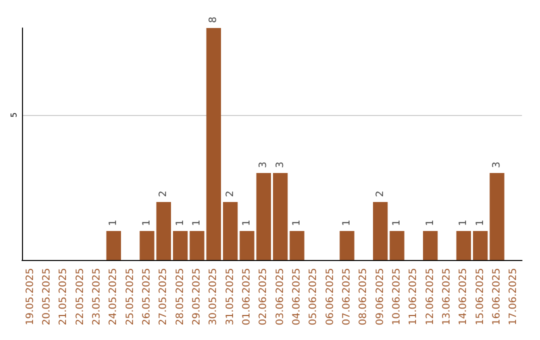 This screenshot has height=340, width=540. I want to click on x-tick-label: 07.06.2025, so click(347, 297).